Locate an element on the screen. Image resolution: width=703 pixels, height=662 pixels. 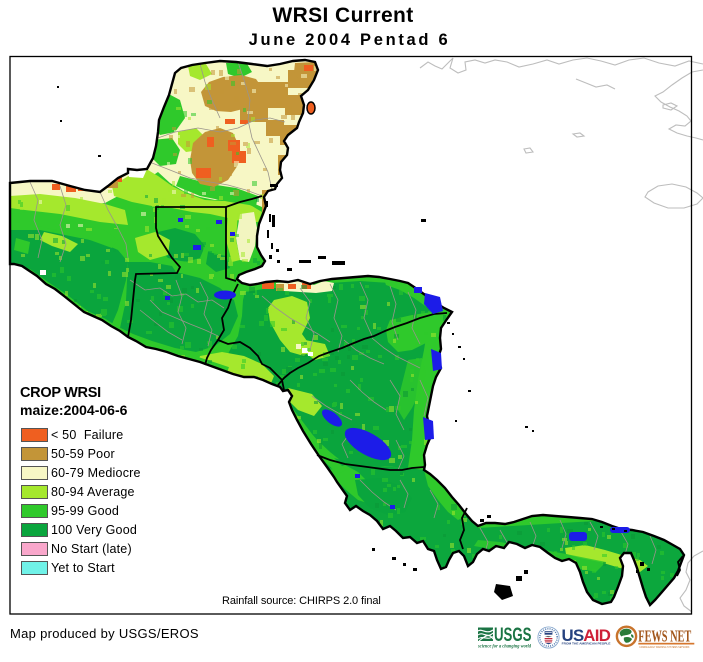
svg-text: FEWS NET is located at coordinates (664, 636).